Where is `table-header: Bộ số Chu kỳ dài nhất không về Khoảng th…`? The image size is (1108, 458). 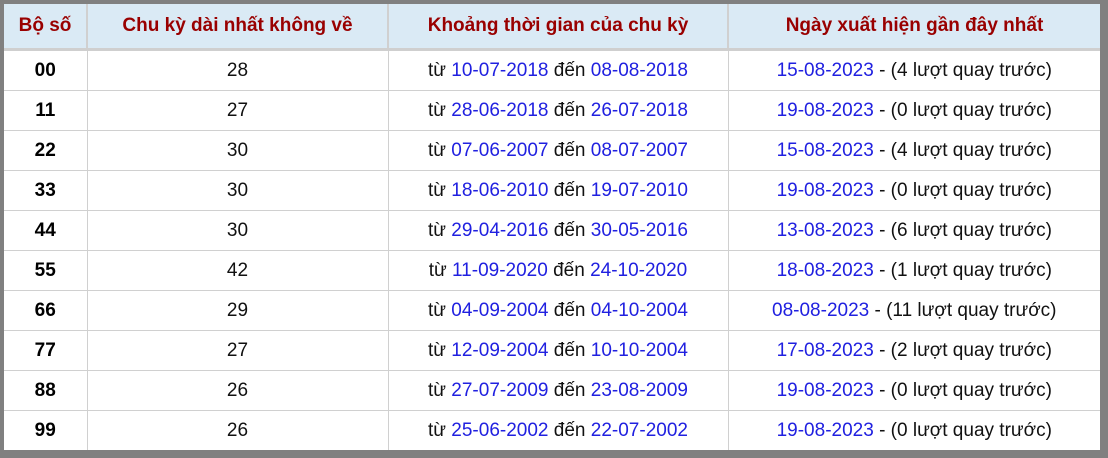 table-header: Bộ số Chu kỳ dài nhất không về Khoảng th… is located at coordinates (552, 27).